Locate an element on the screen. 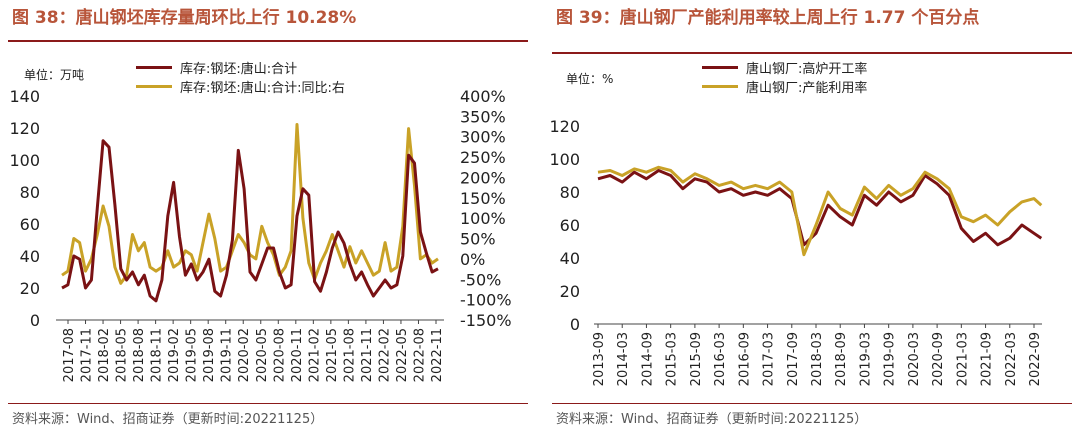 Image resolution: width=1080 pixels, height=430 pixels. y-tick-label-right: -50% is located at coordinates (480, 279).